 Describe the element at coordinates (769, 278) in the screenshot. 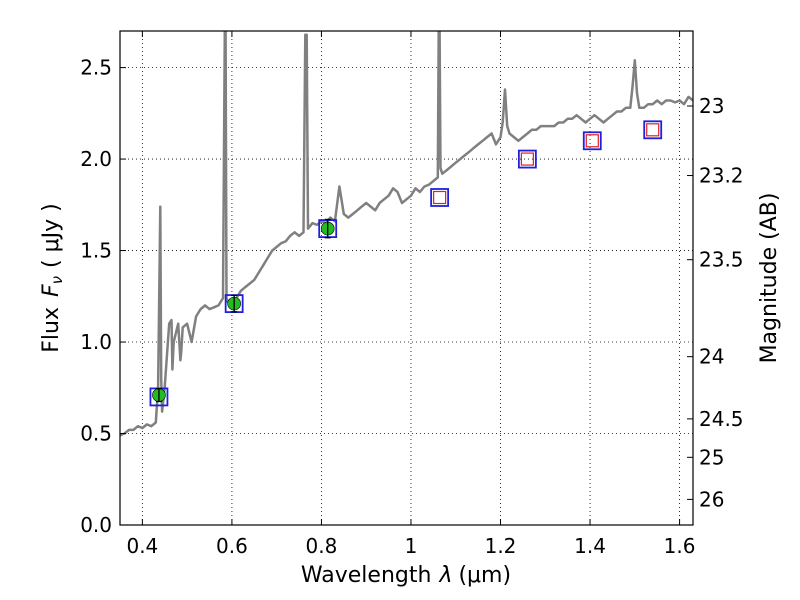

I see `y2-axis-label: Magnitude (AB)` at that location.